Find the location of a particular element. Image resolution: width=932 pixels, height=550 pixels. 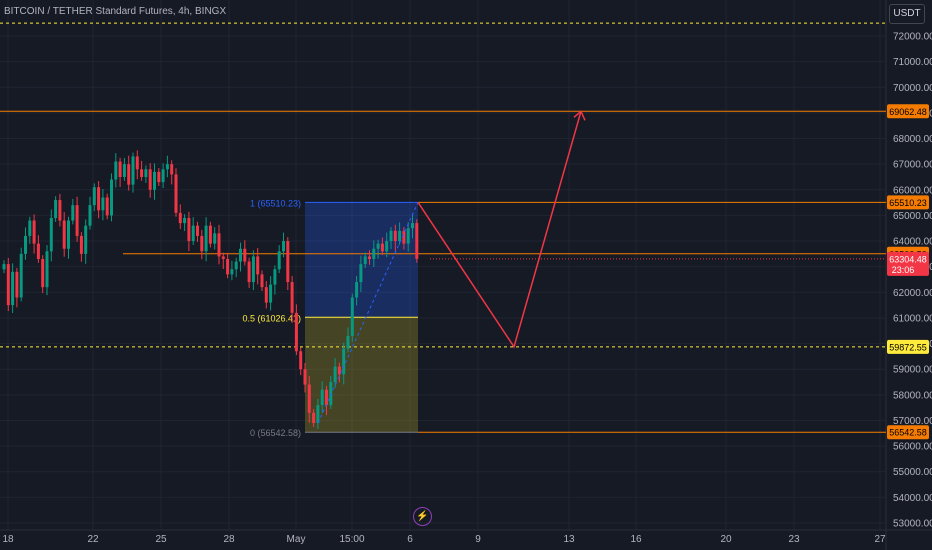

currency-button: USDT is located at coordinates (907, 14).